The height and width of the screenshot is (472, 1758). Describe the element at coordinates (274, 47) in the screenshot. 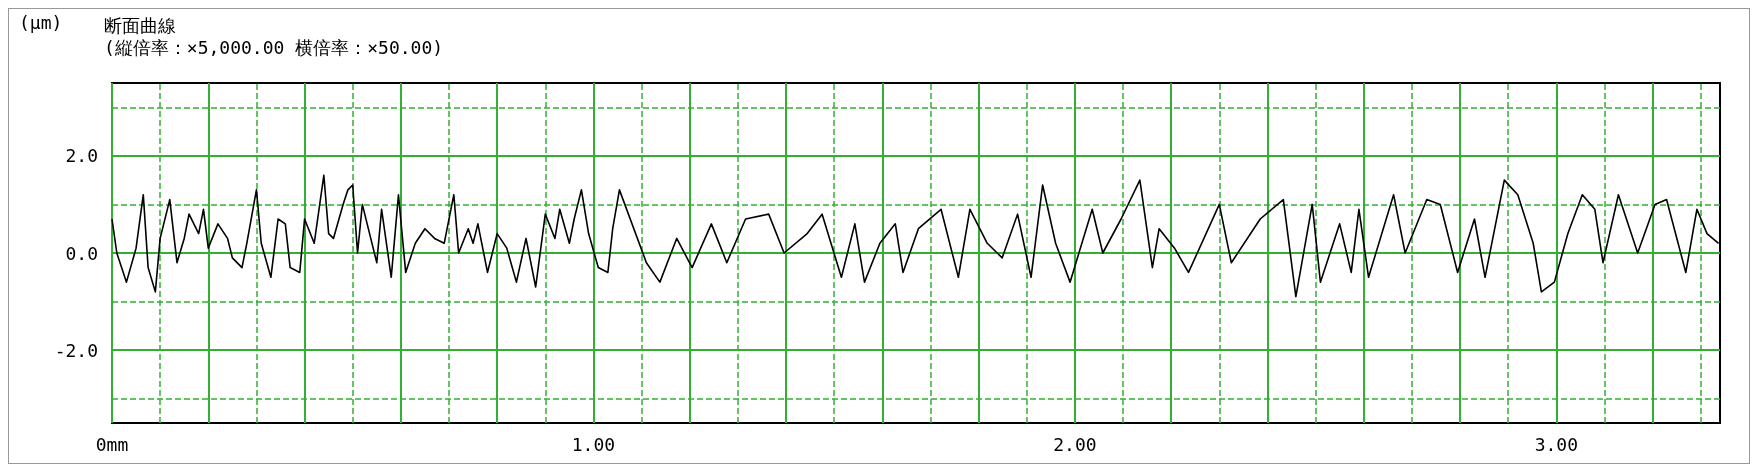

I see `chart-subtitle: (縦倍率：×5,000.00 横倍率：×50.00)` at that location.